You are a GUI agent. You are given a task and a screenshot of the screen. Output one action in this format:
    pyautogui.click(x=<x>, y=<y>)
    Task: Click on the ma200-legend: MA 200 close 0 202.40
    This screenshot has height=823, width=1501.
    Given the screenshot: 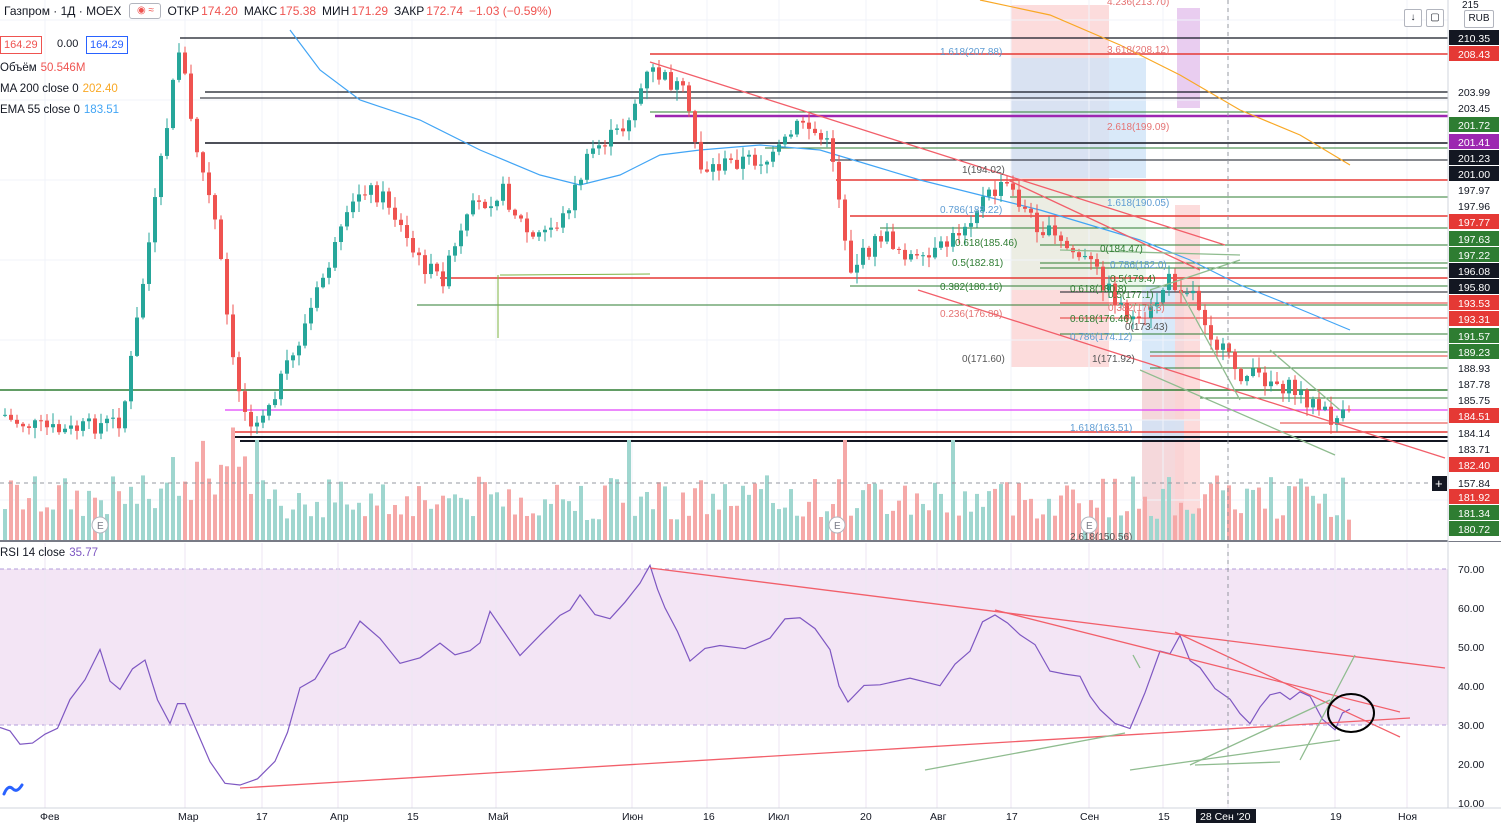 What is the action you would take?
    pyautogui.click(x=59, y=89)
    